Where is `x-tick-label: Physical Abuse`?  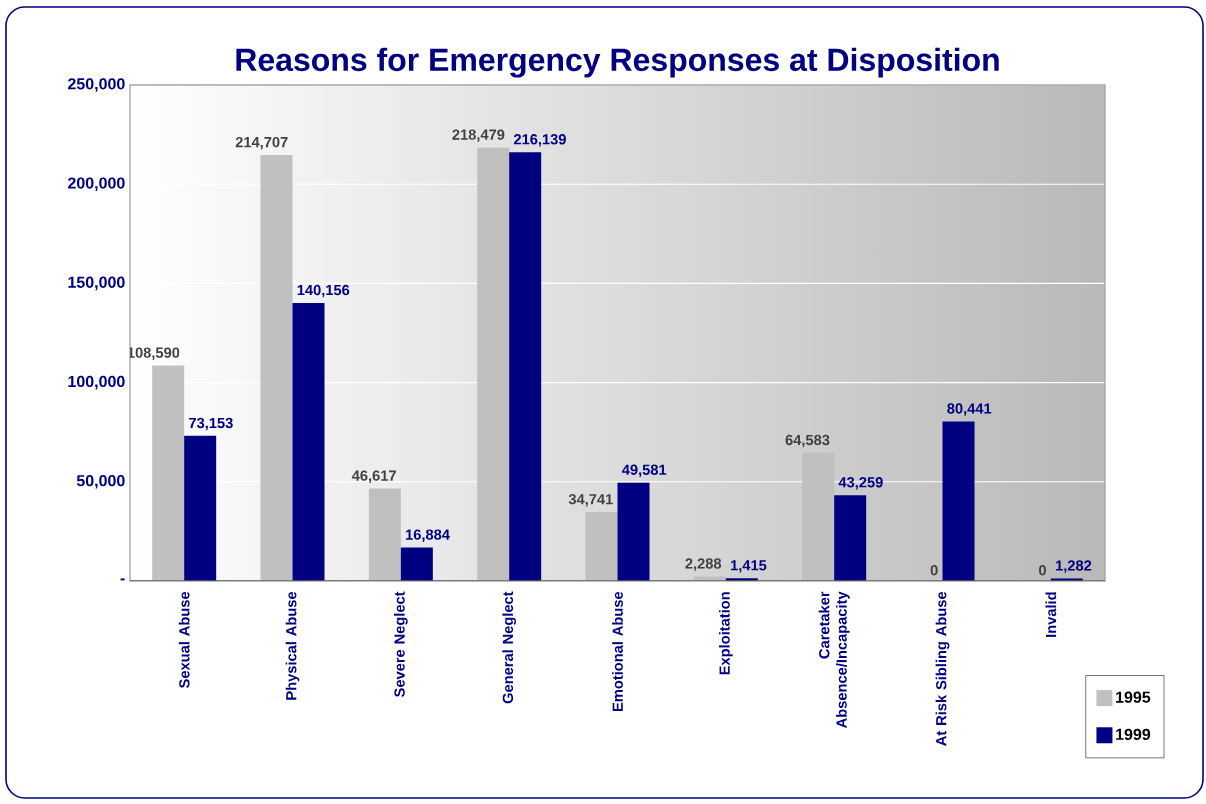 x-tick-label: Physical Abuse is located at coordinates (292, 645).